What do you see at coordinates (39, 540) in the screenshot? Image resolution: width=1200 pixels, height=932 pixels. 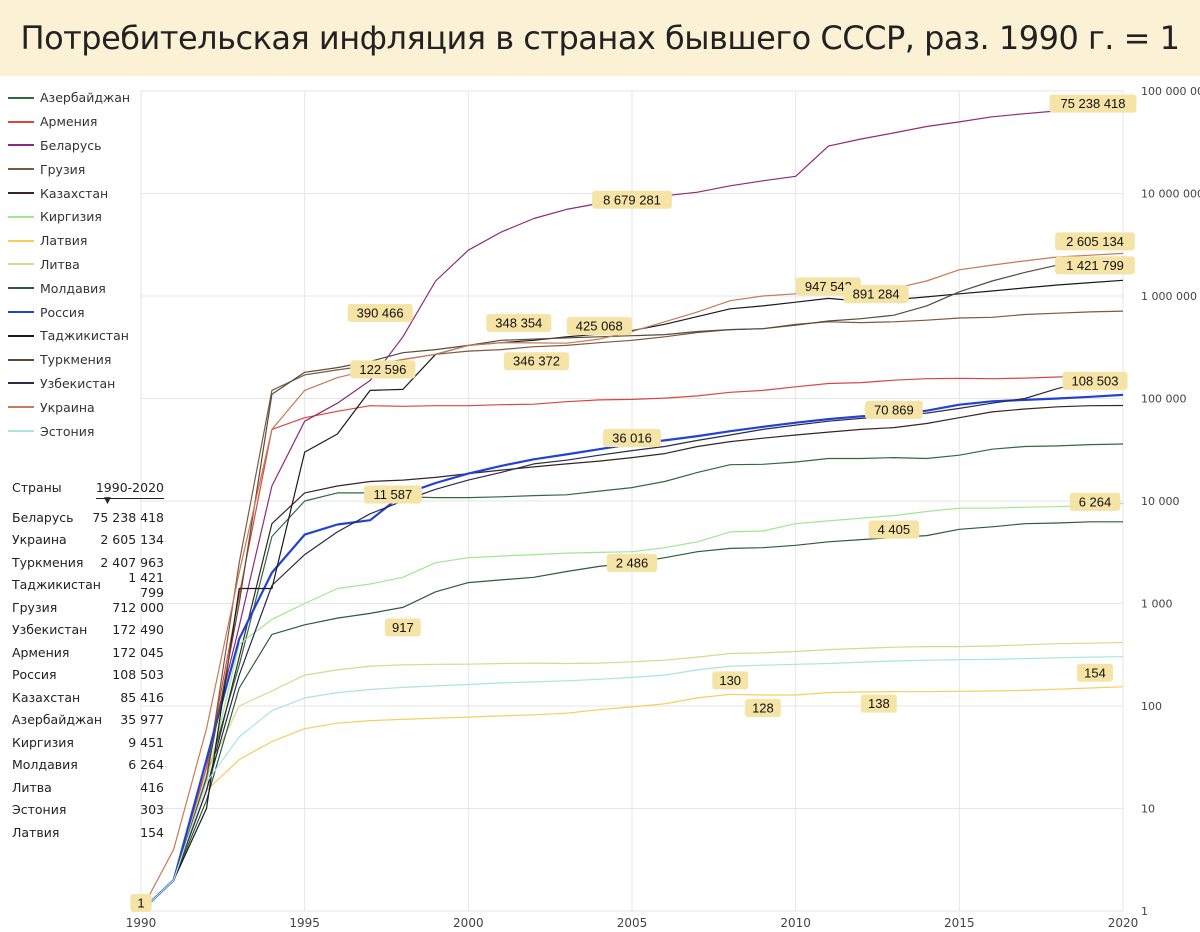 I see `table-cell-country: Украина` at bounding box center [39, 540].